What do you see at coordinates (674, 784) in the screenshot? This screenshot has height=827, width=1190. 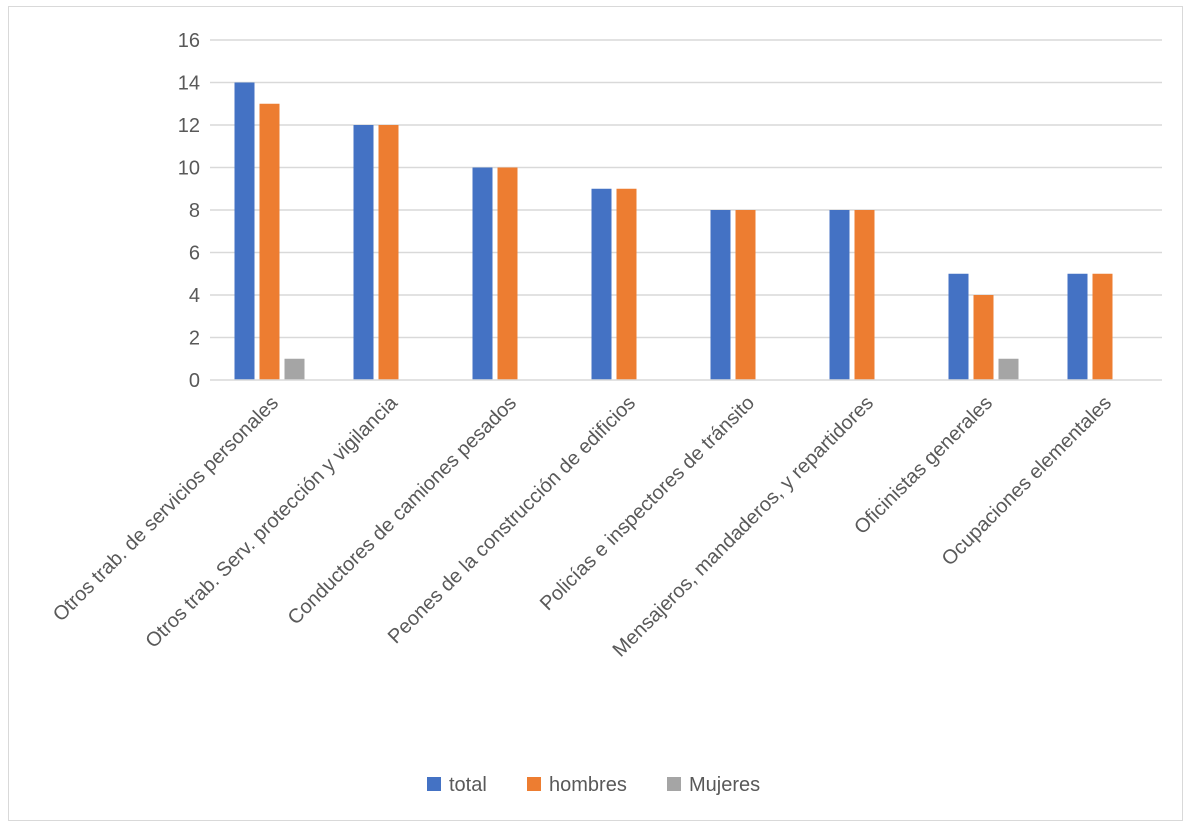 I see `legend-swatch-mujeres` at bounding box center [674, 784].